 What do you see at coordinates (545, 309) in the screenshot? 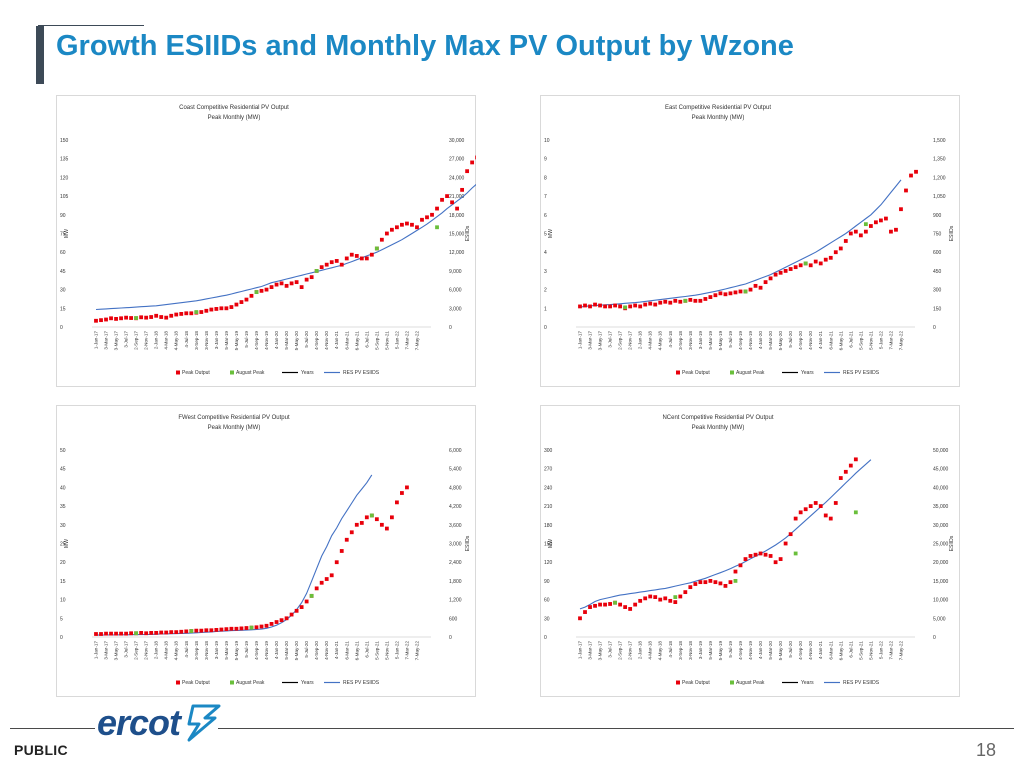
I see `y-tick-label: 1` at bounding box center [545, 309].